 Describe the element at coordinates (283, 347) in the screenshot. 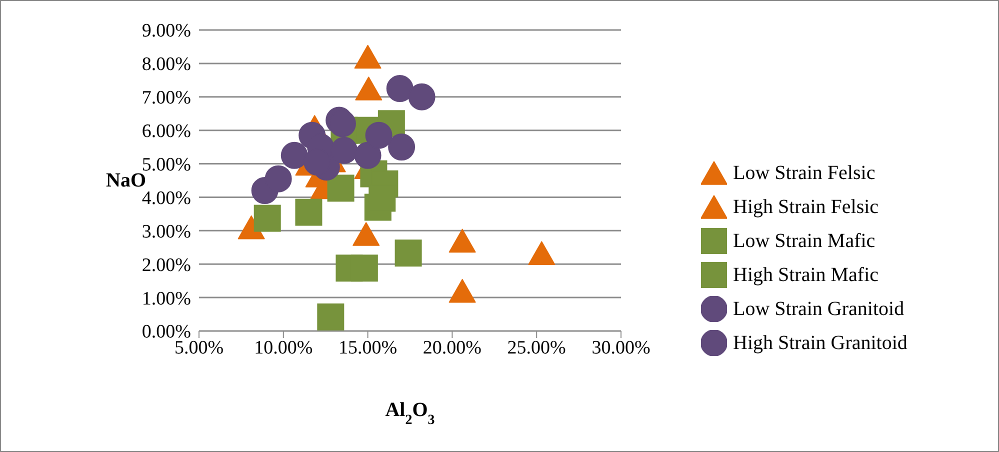

I see `x-tick-label: 10.00%` at that location.